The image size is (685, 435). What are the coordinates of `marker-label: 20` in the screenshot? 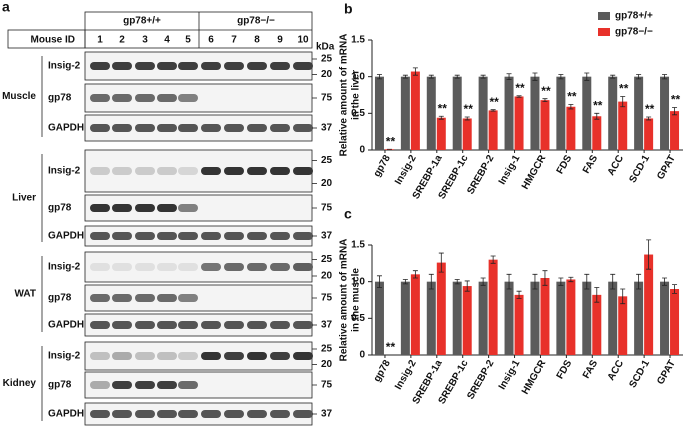 It's located at (327, 276).